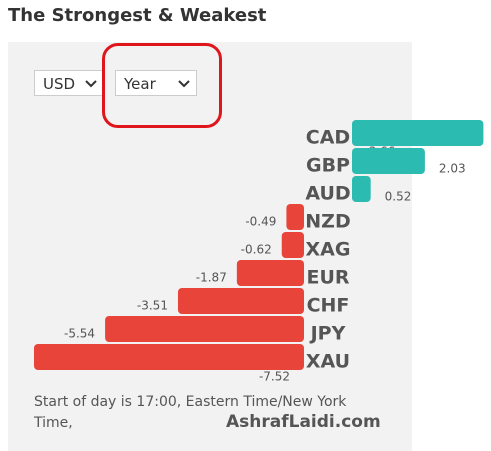  Describe the element at coordinates (79, 334) in the screenshot. I see `value-label: -5.54` at that location.